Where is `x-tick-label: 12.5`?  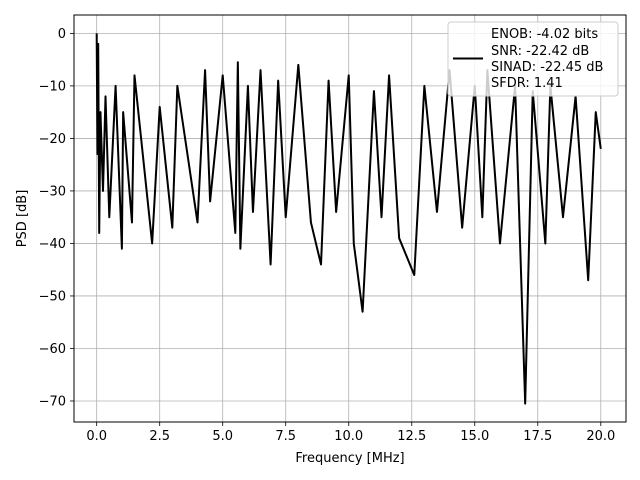
x-tick-label: 12.5 is located at coordinates (411, 436).